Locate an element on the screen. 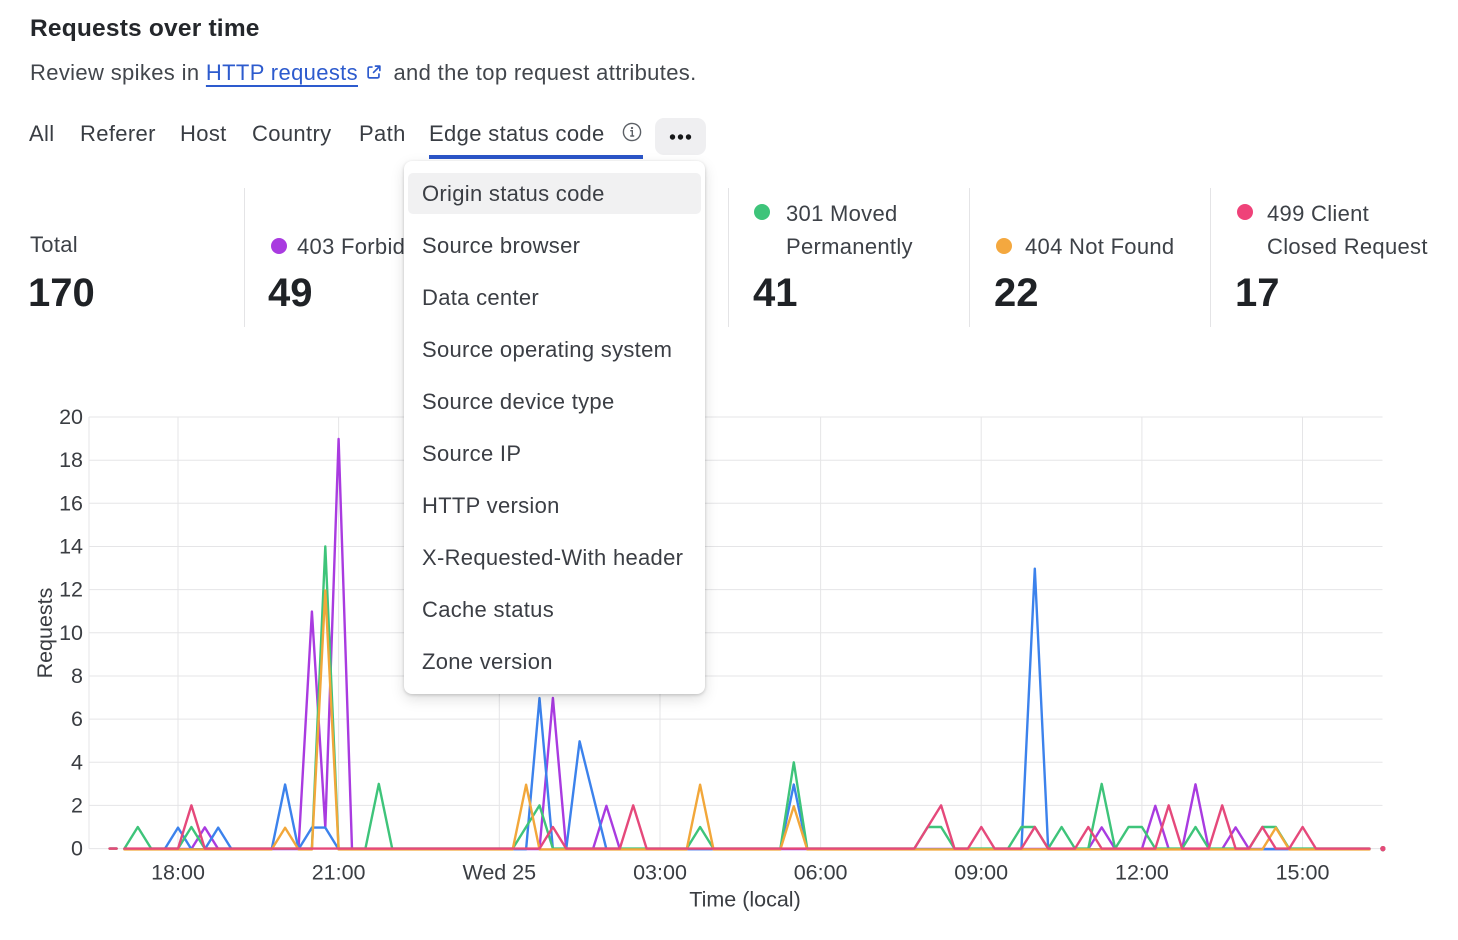 Image resolution: width=1458 pixels, height=940 pixels. svg-text: 14 is located at coordinates (71, 547).